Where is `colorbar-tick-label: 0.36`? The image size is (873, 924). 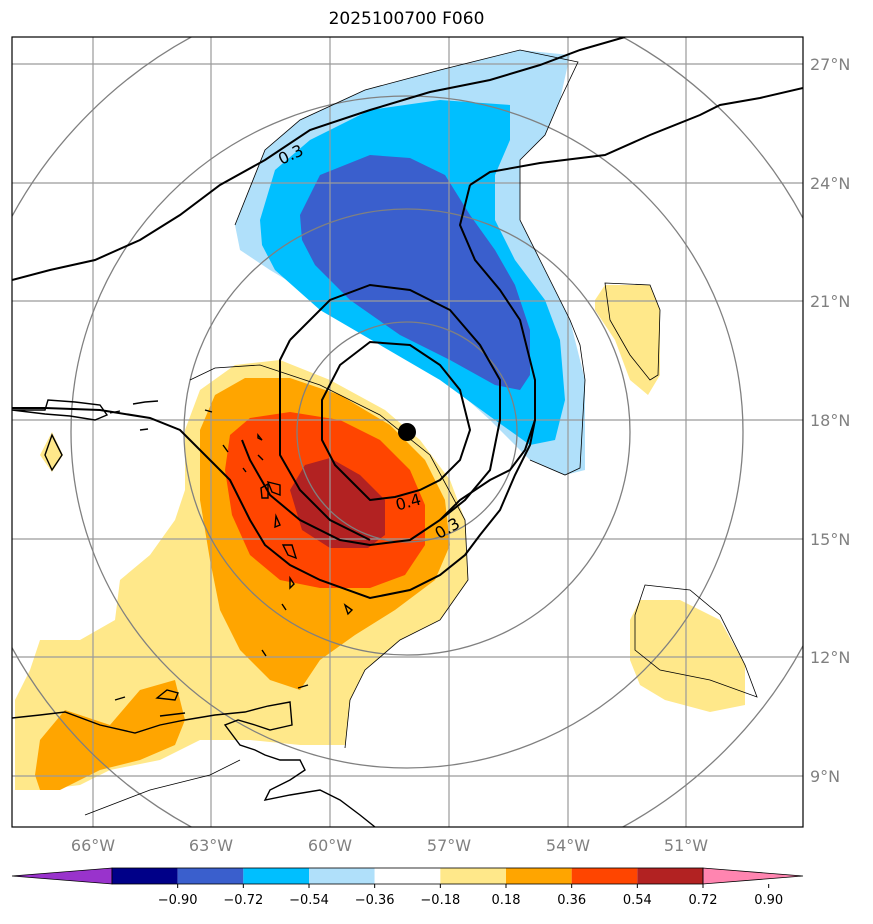
colorbar-tick-label: 0.36 is located at coordinates (571, 900).